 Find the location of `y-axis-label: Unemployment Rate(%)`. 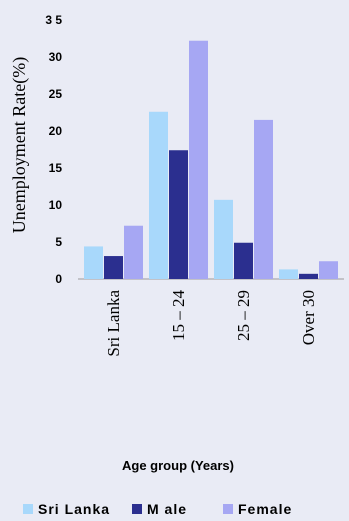

y-axis-label: Unemployment Rate(%) is located at coordinates (19, 145).